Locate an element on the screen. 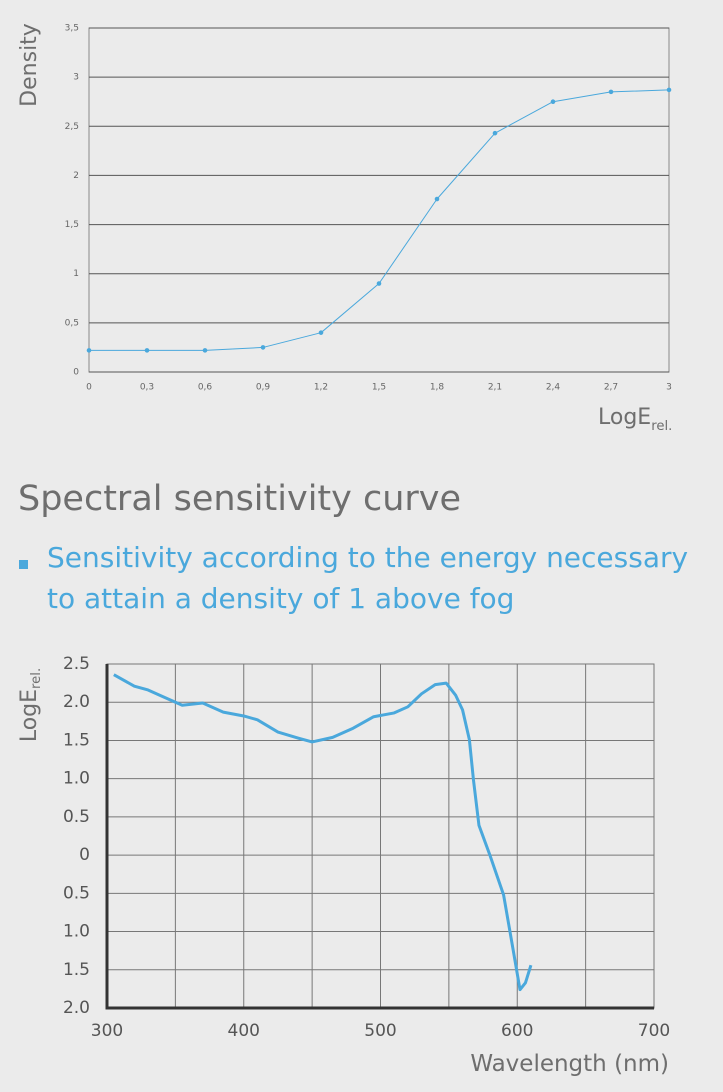  x-tick-label: 300 is located at coordinates (107, 1031).